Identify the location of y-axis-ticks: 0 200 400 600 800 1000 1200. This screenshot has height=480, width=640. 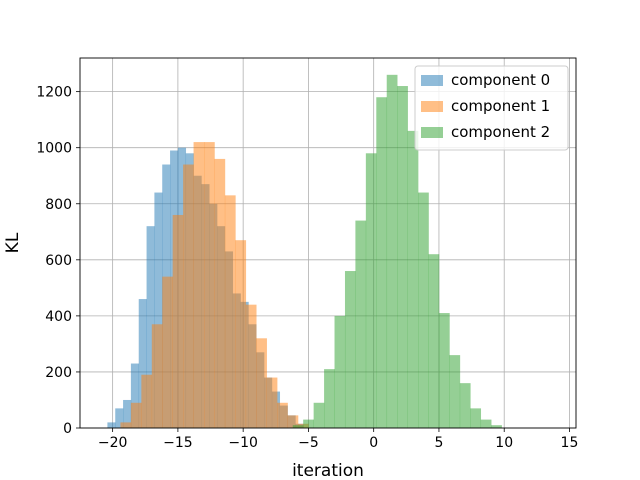
(58, 261).